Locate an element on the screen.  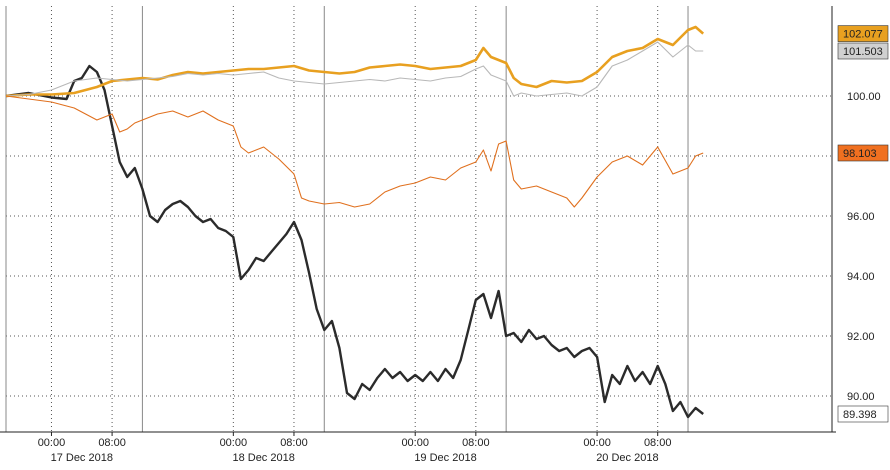
y-tick-label: 90.00 is located at coordinates (861, 397).